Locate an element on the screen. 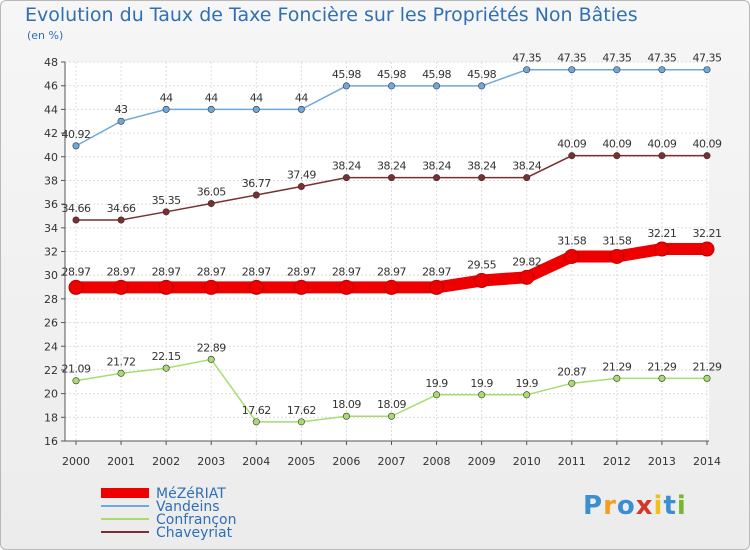 Image resolution: width=750 pixels, height=550 pixels. data-label: 20.87 is located at coordinates (571, 371).